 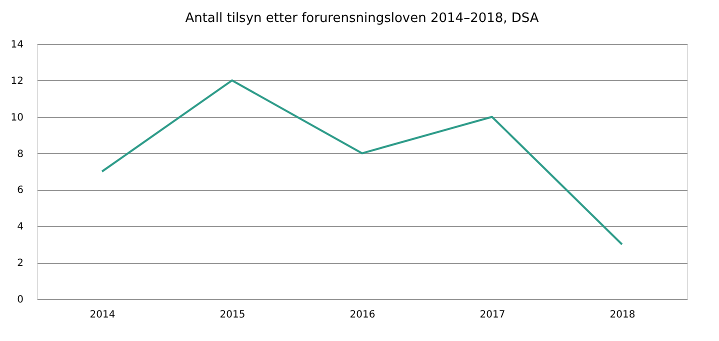 I want to click on y-tick-label: 10, so click(x=17, y=118).